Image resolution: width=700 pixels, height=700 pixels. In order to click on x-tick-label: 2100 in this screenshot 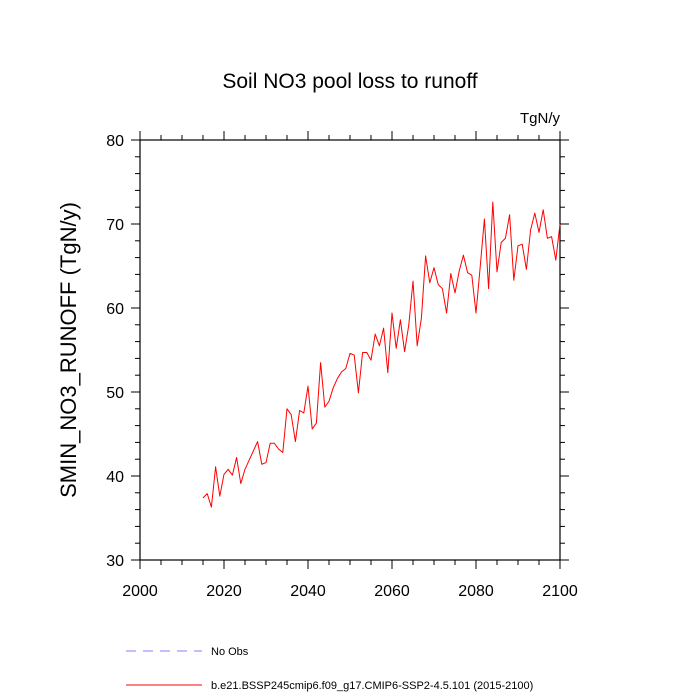, I will do `click(560, 591)`.